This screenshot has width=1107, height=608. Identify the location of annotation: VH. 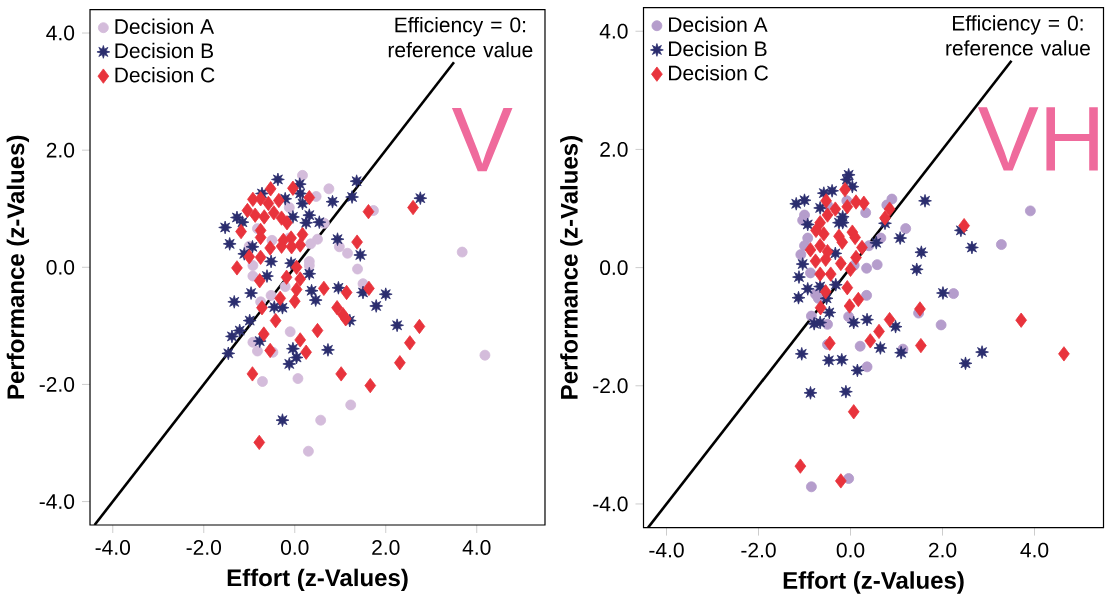
(1037, 139).